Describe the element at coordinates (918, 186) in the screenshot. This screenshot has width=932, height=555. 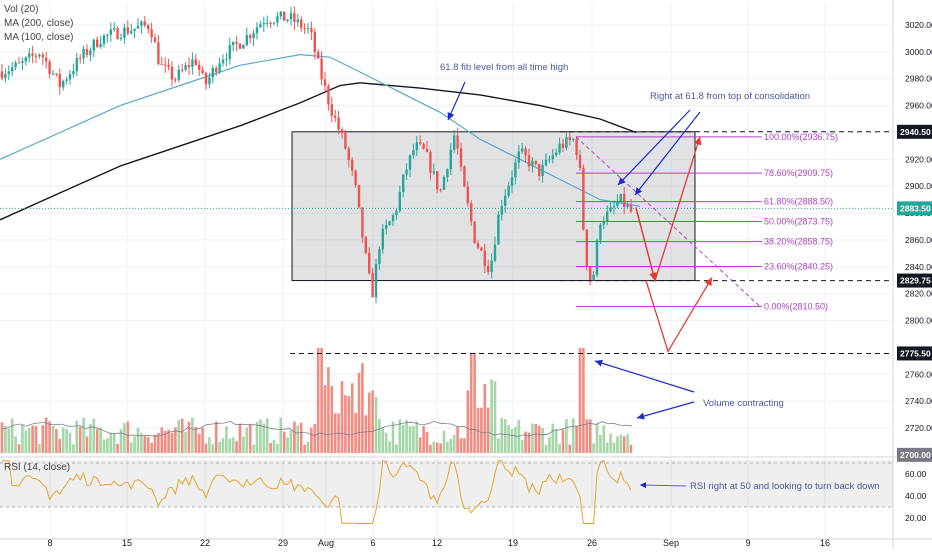
I see `price-tick-label: 2900.00` at that location.